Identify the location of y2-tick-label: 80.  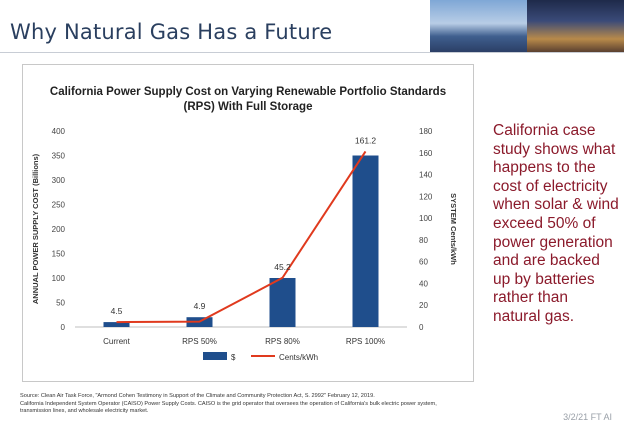
(423, 240).